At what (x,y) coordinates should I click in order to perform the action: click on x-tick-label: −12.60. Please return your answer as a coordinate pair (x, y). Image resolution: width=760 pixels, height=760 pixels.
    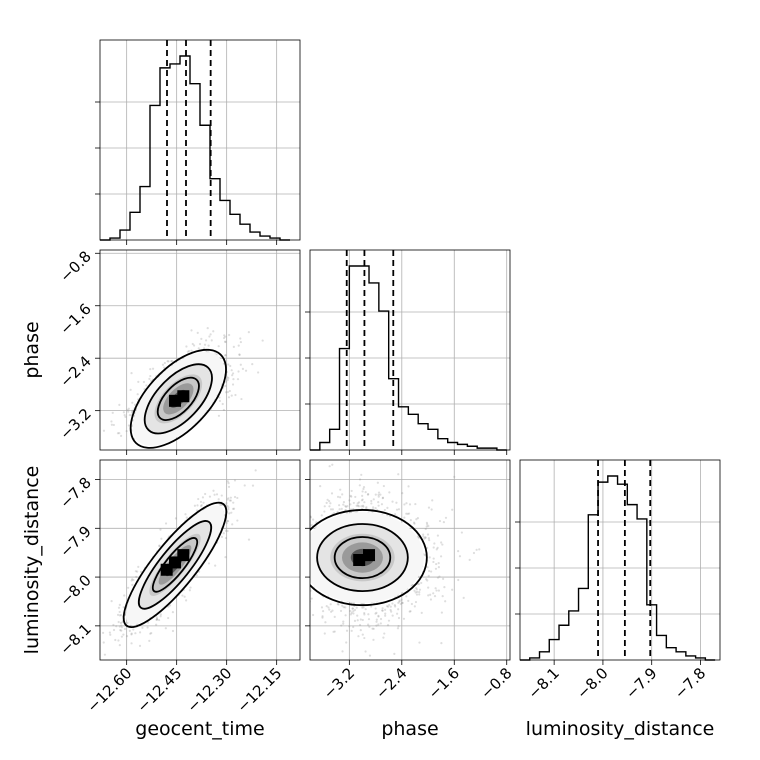
    Looking at the image, I should click on (110, 690).